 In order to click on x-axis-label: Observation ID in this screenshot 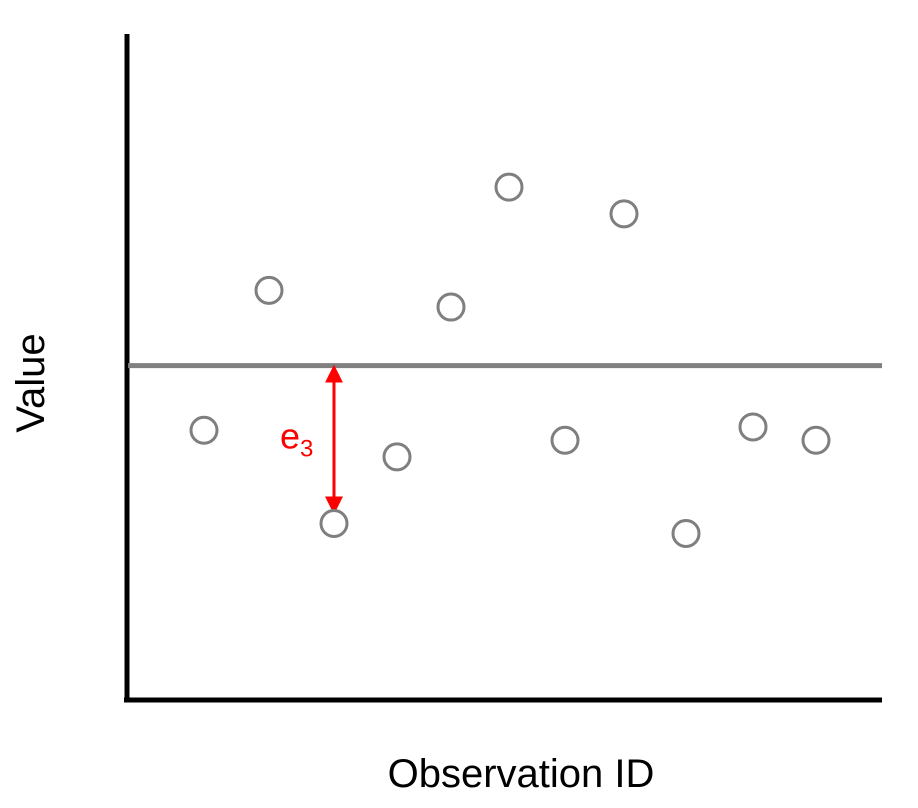, I will do `click(521, 774)`.